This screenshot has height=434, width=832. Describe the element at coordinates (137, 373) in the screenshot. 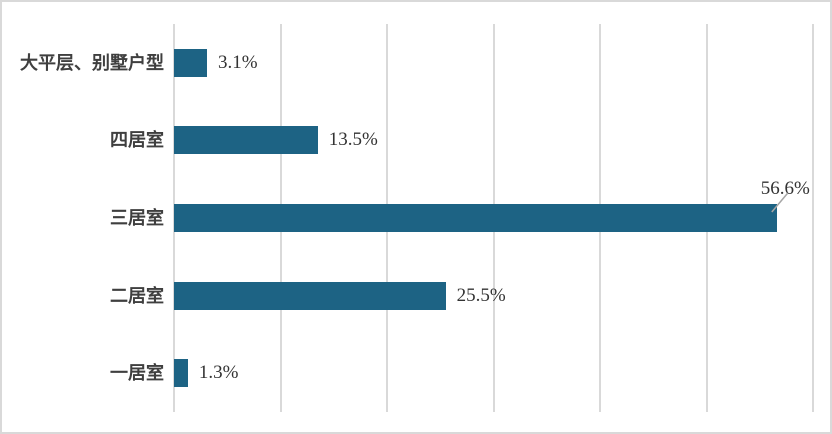

I see `category-label: 一居室` at that location.